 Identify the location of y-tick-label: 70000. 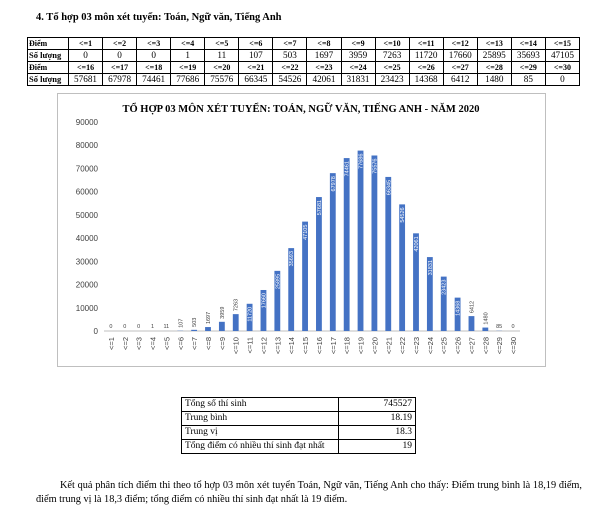
(87, 168).